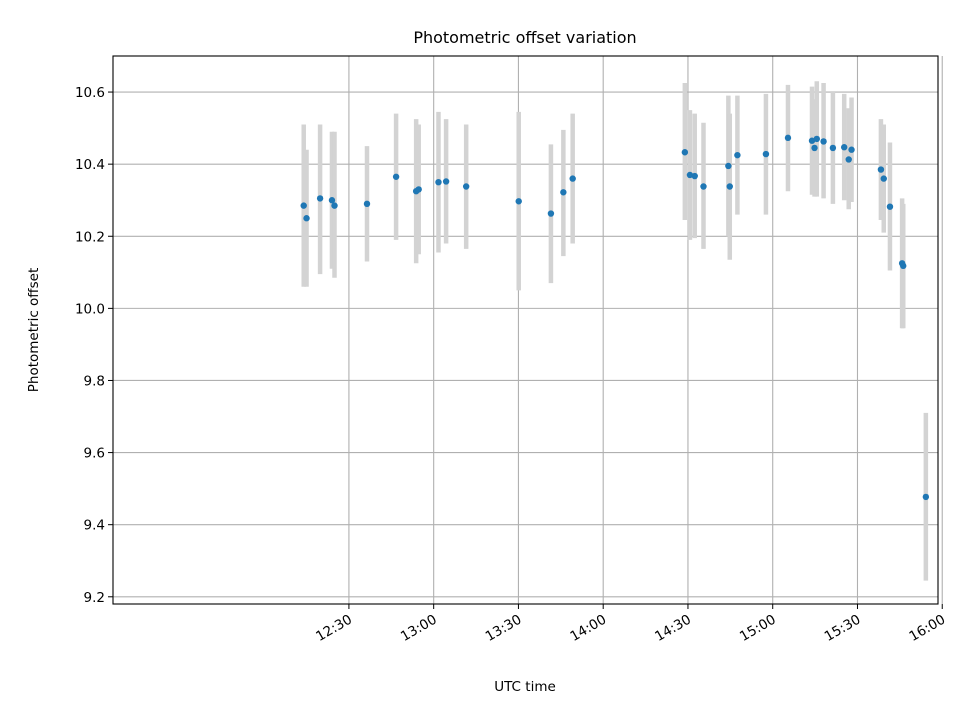 Image resolution: width=960 pixels, height=720 pixels. What do you see at coordinates (94, 526) in the screenshot?
I see `y-tick-label: 9.4` at bounding box center [94, 526].